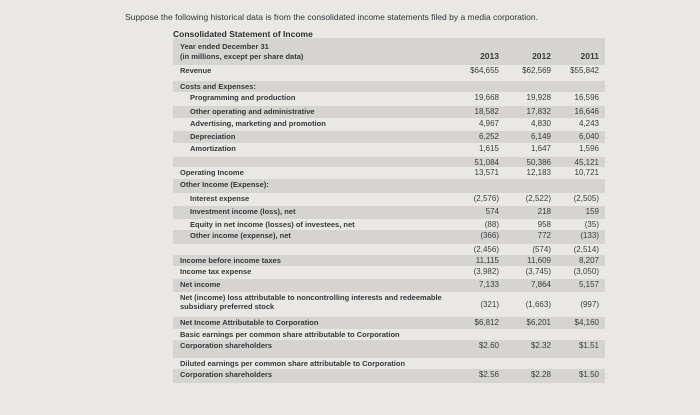 The width and height of the screenshot is (700, 415). Describe the element at coordinates (389, 349) in the screenshot. I see `row-corporation-shareholders: Corporation shareholders $2.60 $2.32 $1.51` at that location.